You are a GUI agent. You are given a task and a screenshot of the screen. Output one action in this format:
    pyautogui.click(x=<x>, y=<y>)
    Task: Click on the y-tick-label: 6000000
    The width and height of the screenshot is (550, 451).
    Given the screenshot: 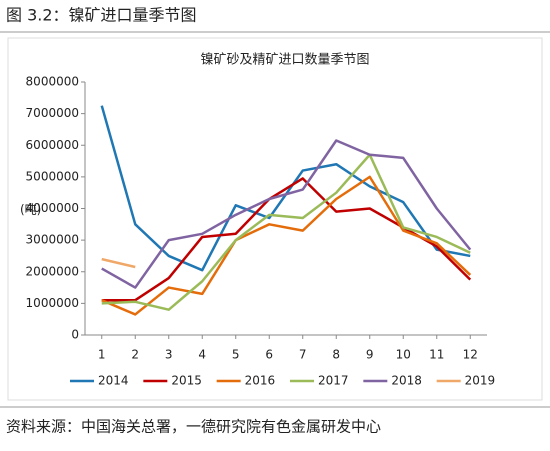 What is the action you would take?
    pyautogui.click(x=52, y=145)
    